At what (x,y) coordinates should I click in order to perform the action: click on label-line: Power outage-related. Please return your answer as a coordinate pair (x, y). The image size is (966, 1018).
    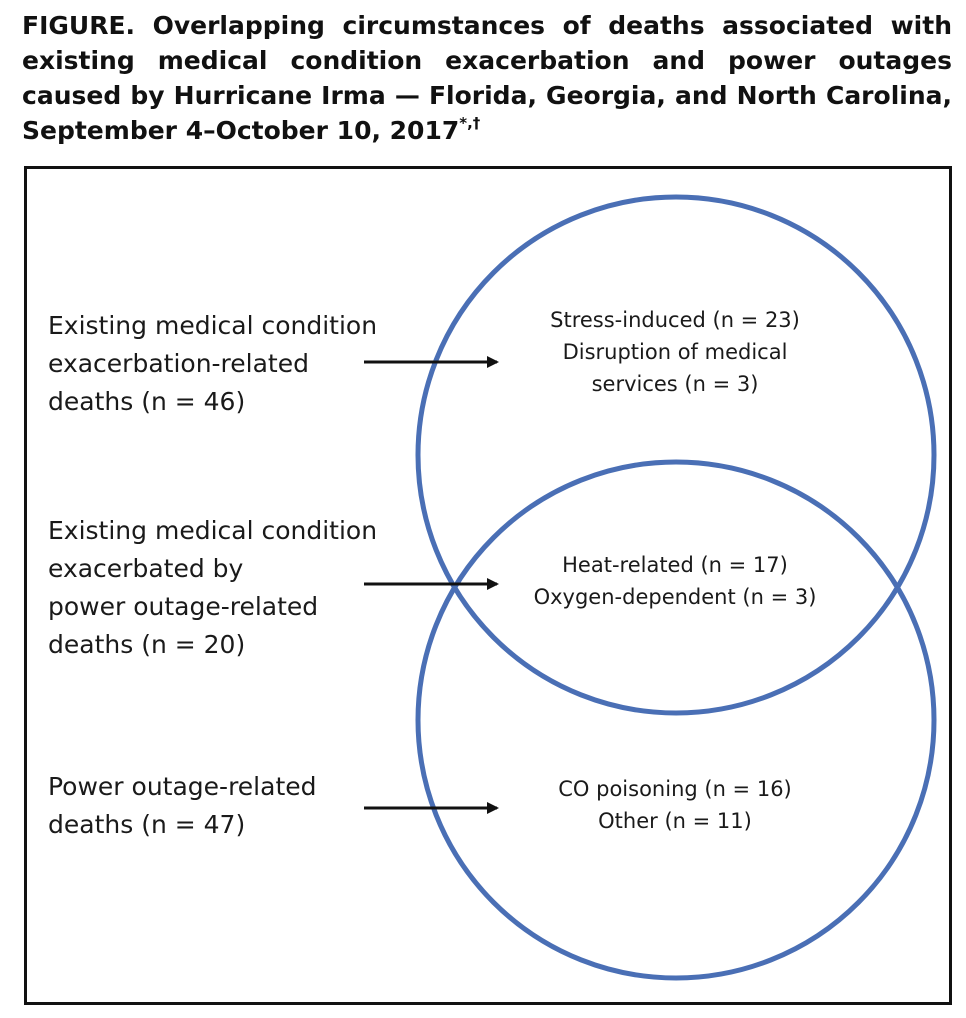
    Looking at the image, I should click on (182, 786).